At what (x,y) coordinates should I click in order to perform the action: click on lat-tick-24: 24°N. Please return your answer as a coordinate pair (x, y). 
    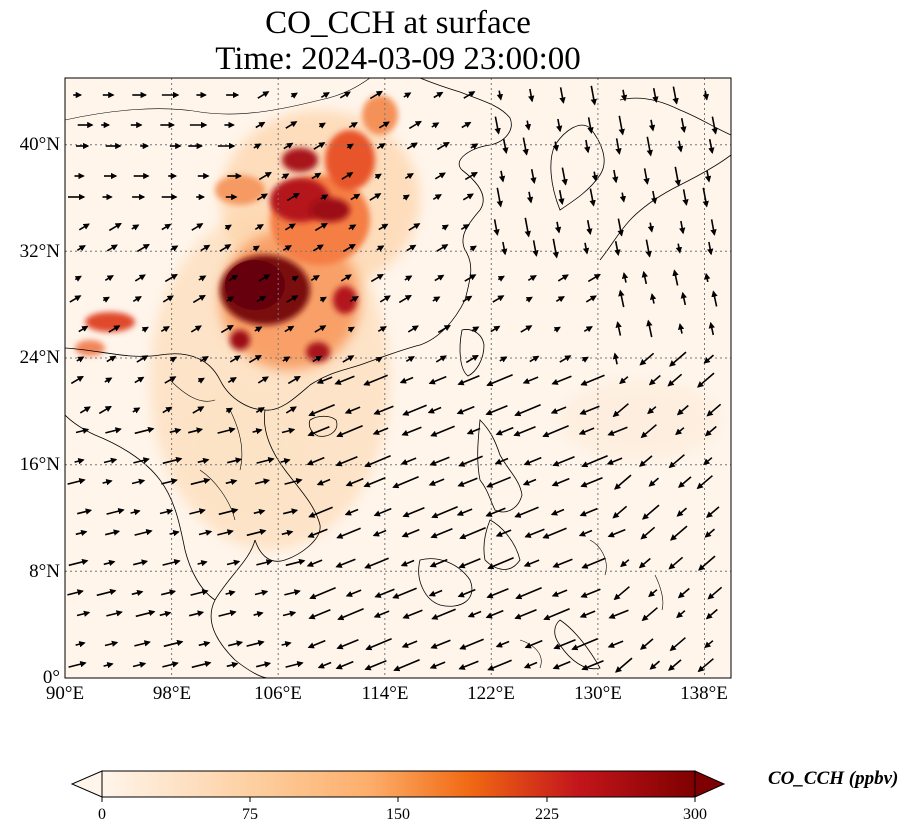
    Looking at the image, I should click on (39, 357).